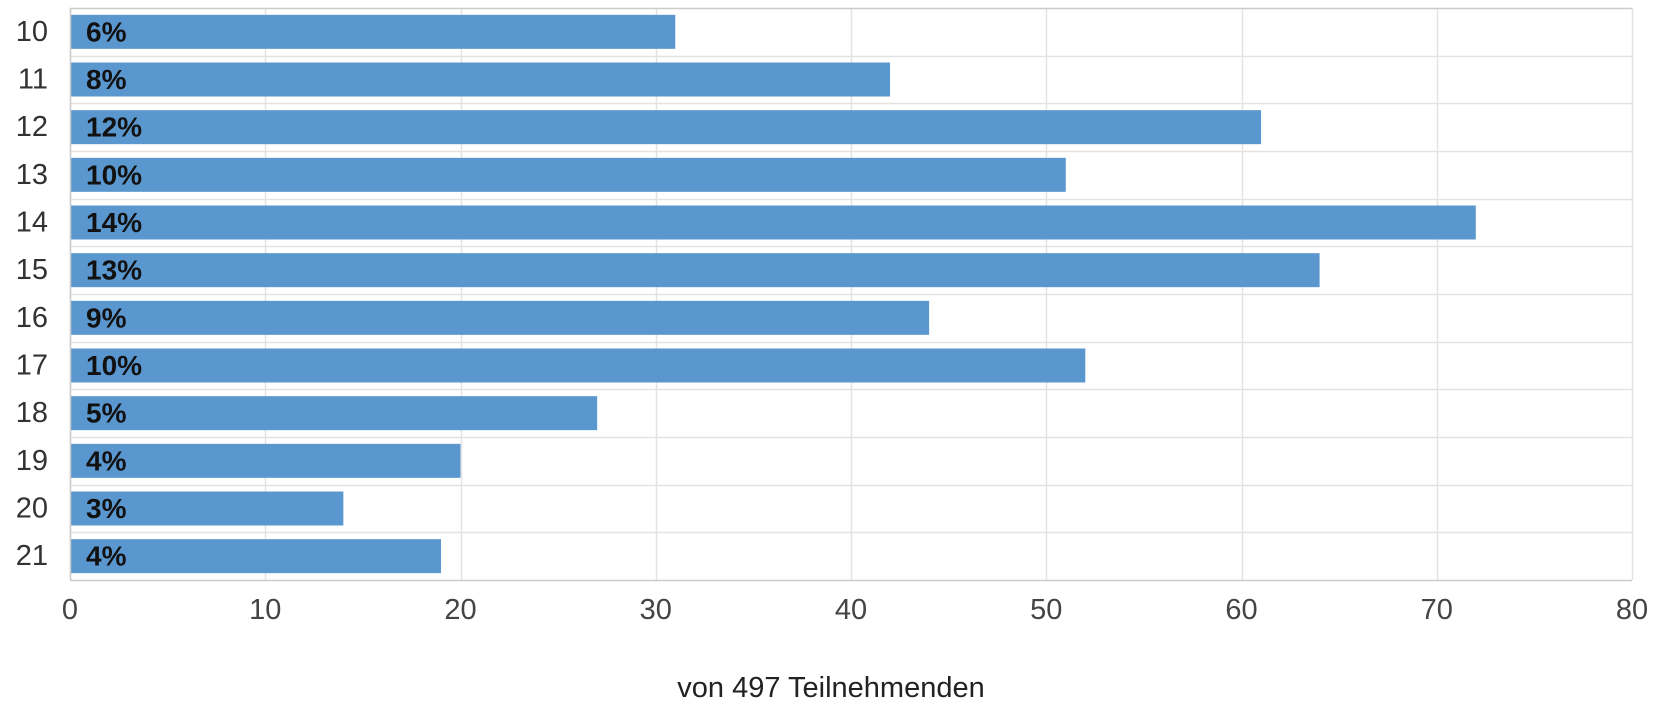 The image size is (1663, 716). Describe the element at coordinates (114, 270) in the screenshot. I see `data-label: 13%` at that location.